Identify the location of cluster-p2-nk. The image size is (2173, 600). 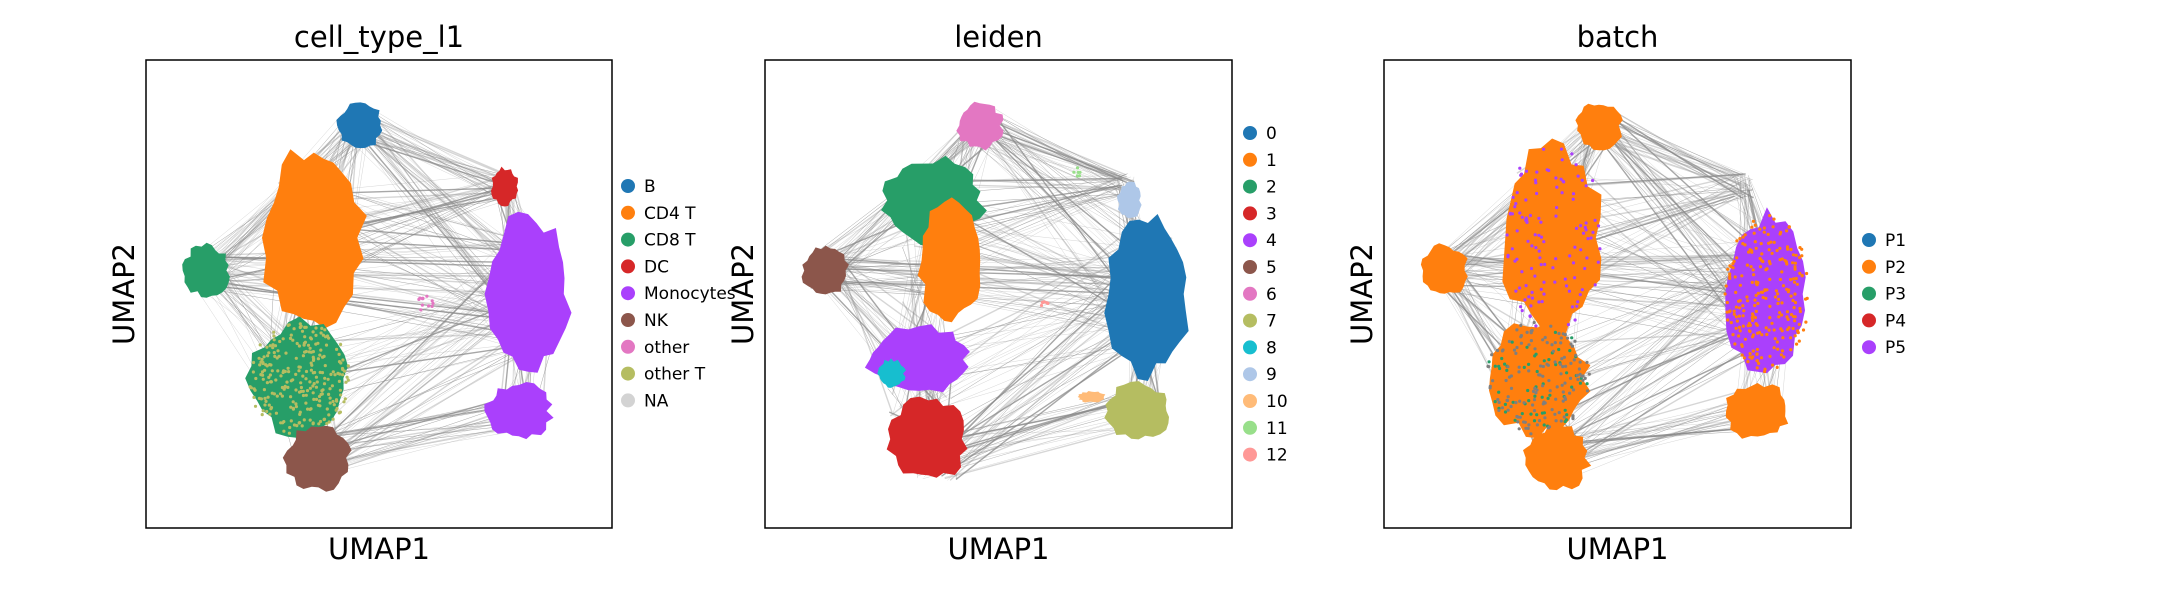
(1557, 456).